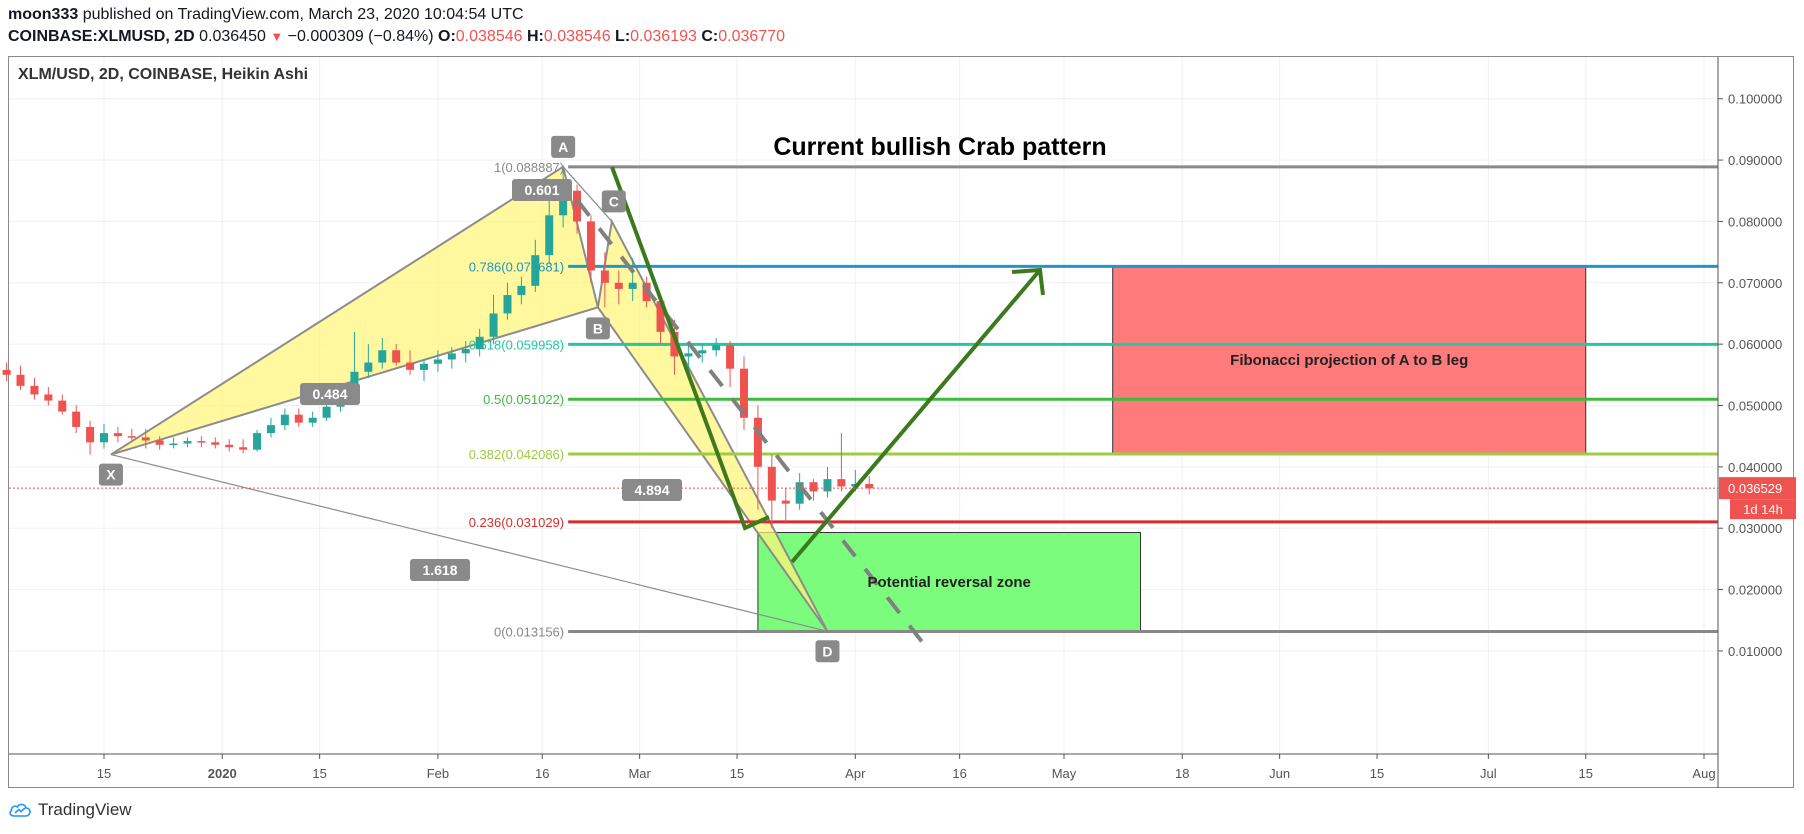 The height and width of the screenshot is (834, 1804). What do you see at coordinates (1755, 651) in the screenshot?
I see `price-tick-label: 0.010000` at bounding box center [1755, 651].